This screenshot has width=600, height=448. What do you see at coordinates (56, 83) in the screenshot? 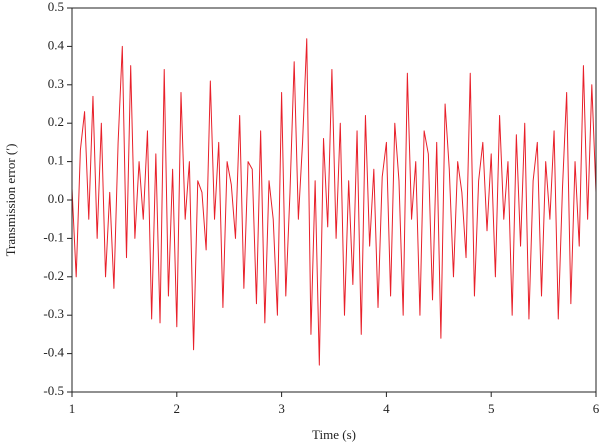
I see `y-tick-label: 0.3` at bounding box center [56, 83].